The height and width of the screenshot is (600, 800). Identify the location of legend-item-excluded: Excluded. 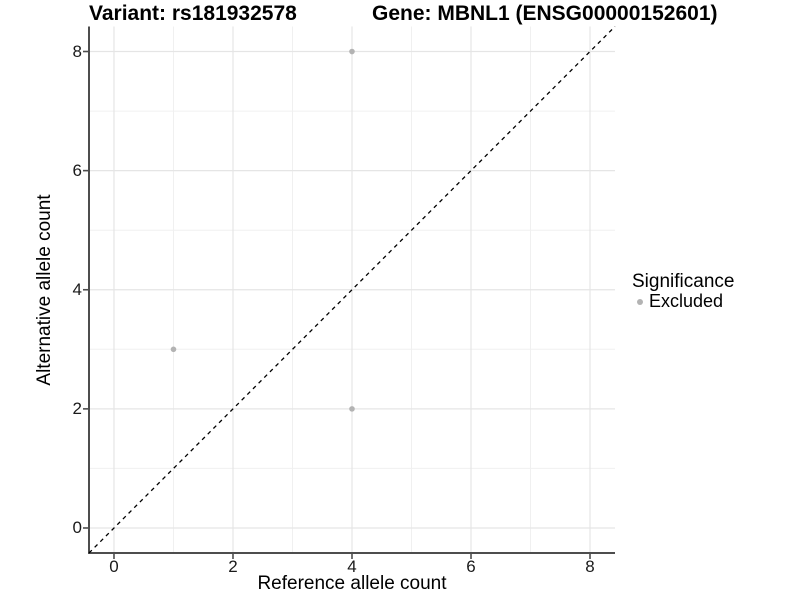
(683, 301).